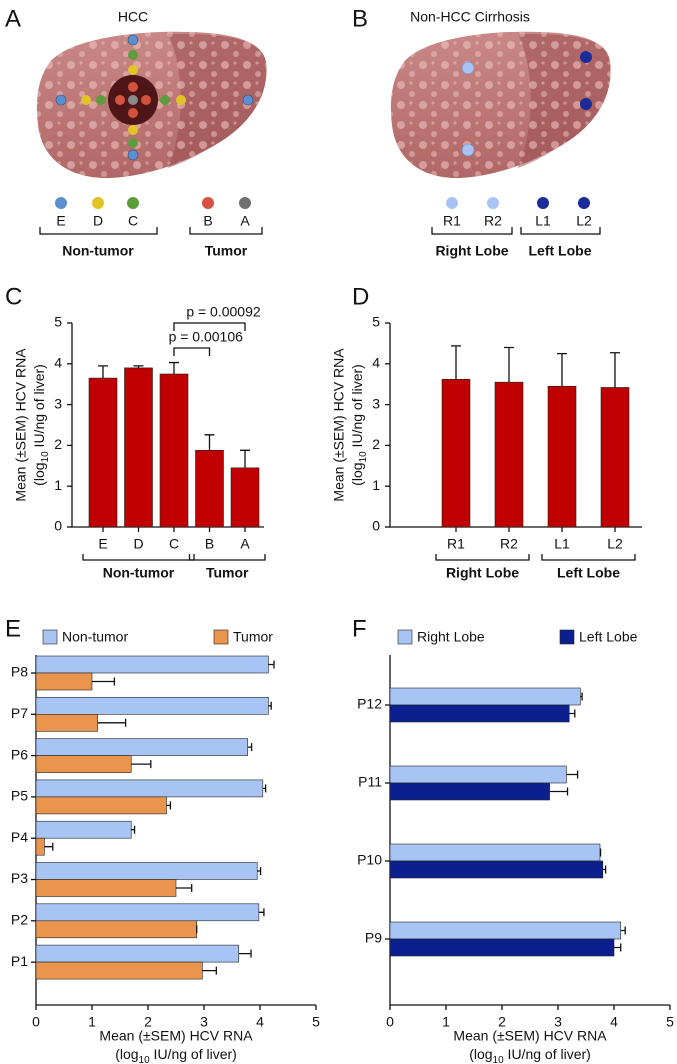 This screenshot has width=677, height=1064. Describe the element at coordinates (390, 1022) in the screenshot. I see `x-tick-label: 0` at that location.